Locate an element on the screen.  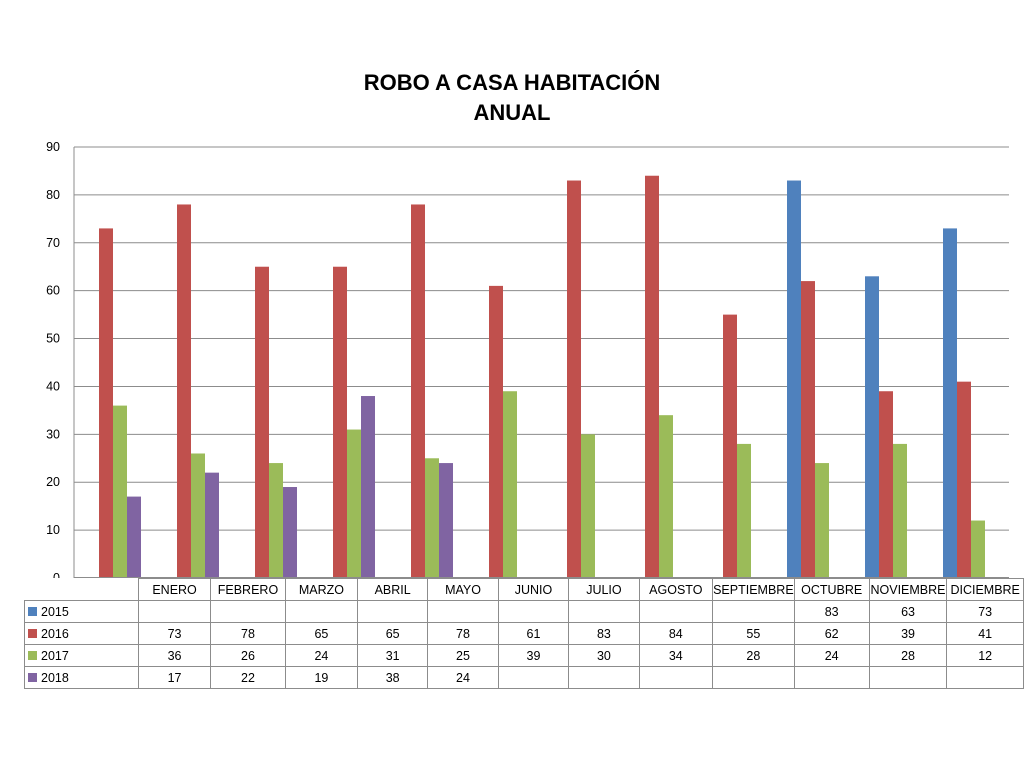
bar-2015-noviembre is located at coordinates (872, 427).